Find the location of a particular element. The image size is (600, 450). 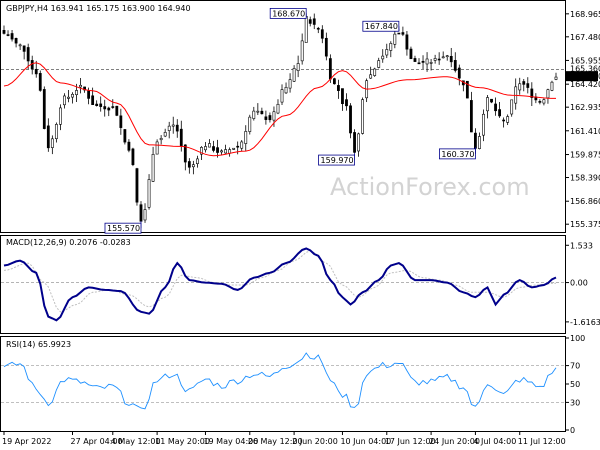

time-tick-label: 17 Jun 12:00 is located at coordinates (410, 441).